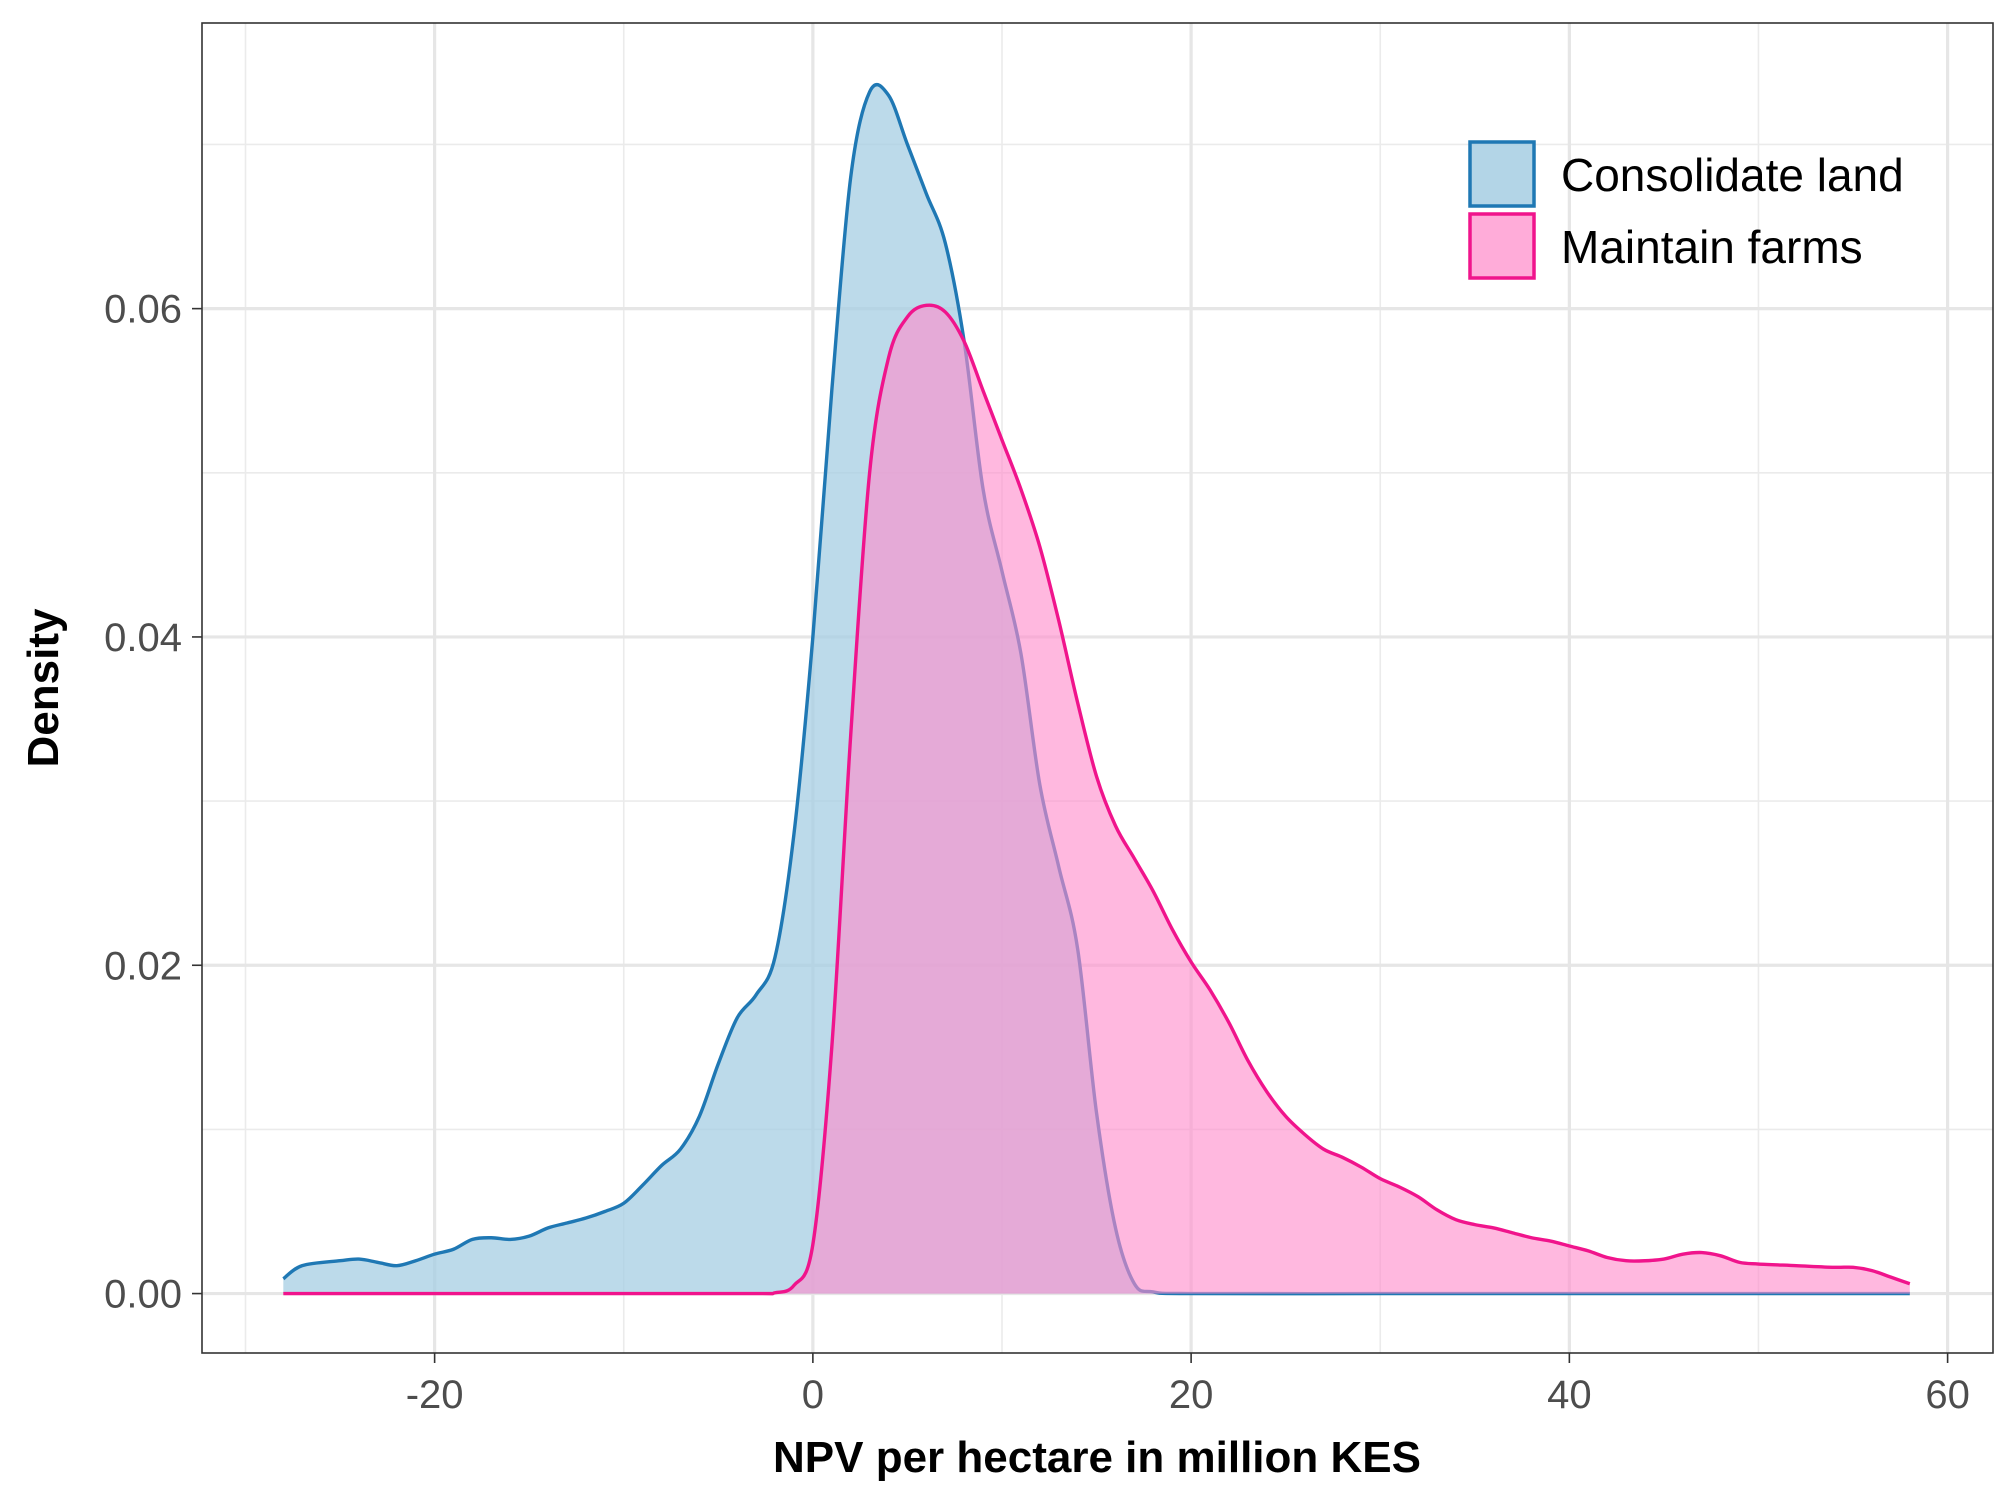  Describe the element at coordinates (1569, 1395) in the screenshot. I see `x-tick-label: 40` at that location.